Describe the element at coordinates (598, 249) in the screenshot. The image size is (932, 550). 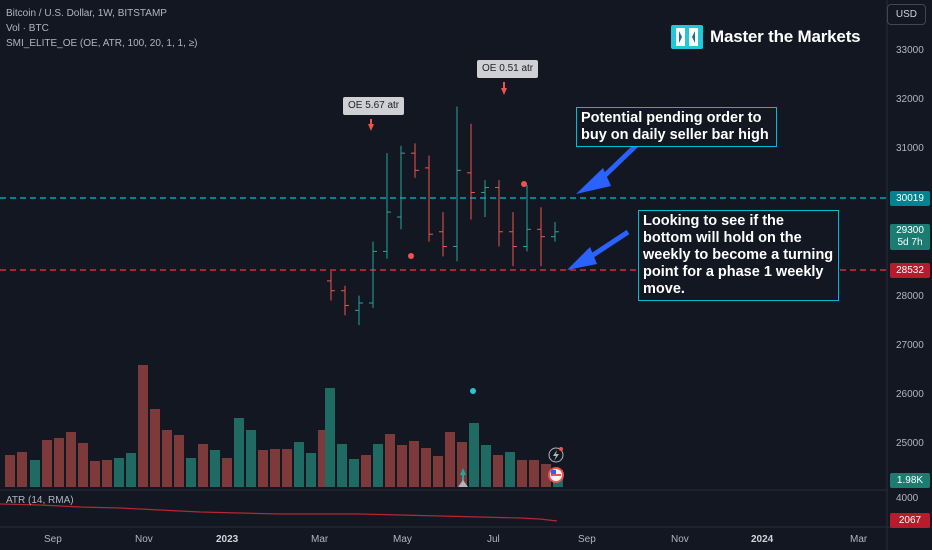
I see `annotation-arrow-bottom` at that location.